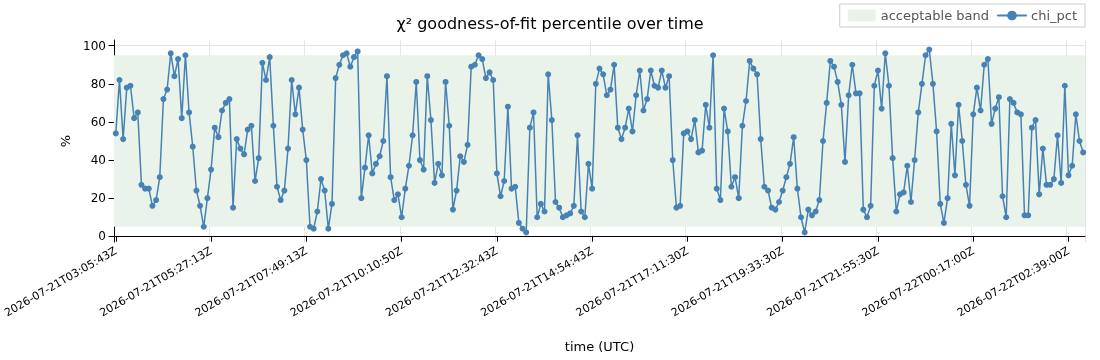  I want to click on y-tick-label: 80, so click(98, 83).